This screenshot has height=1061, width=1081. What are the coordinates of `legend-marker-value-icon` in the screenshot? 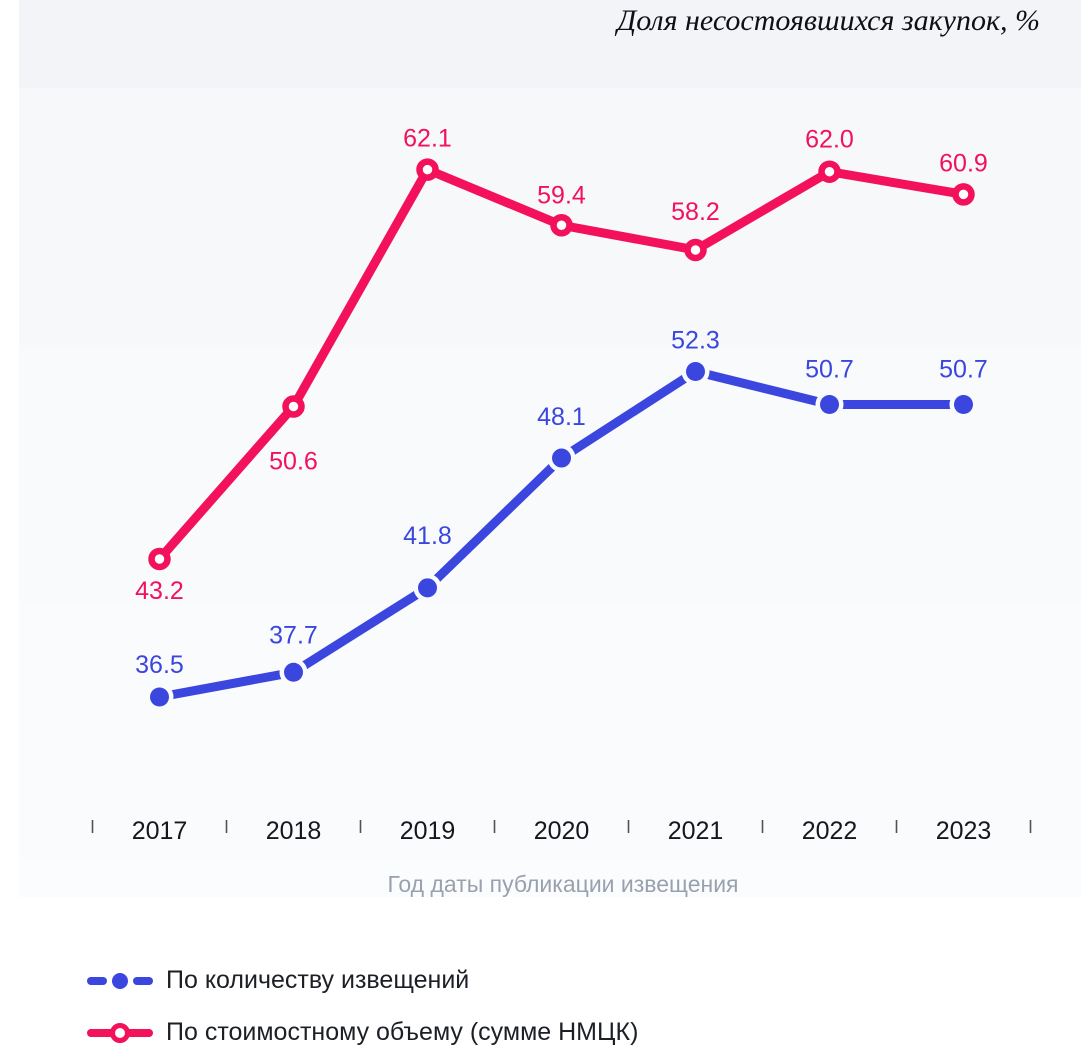 It's located at (120, 1032).